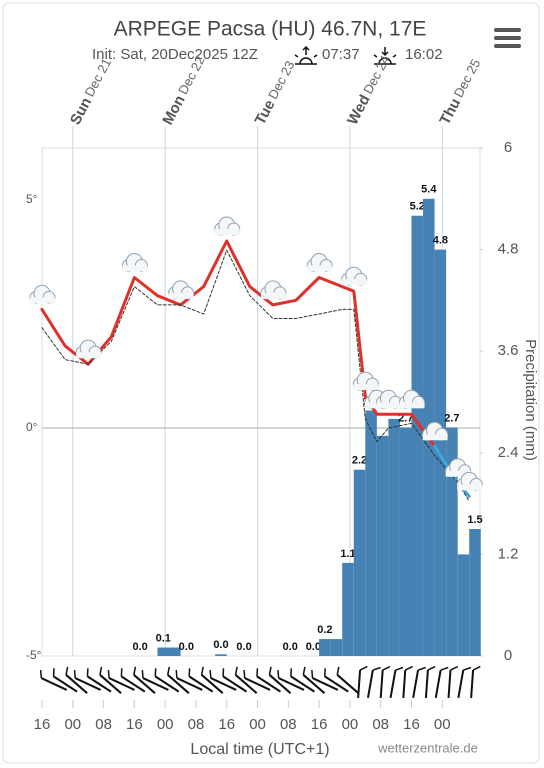 This screenshot has width=544, height=768. What do you see at coordinates (259, 749) in the screenshot?
I see `x-axis-title: Local time (UTC+1)` at bounding box center [259, 749].